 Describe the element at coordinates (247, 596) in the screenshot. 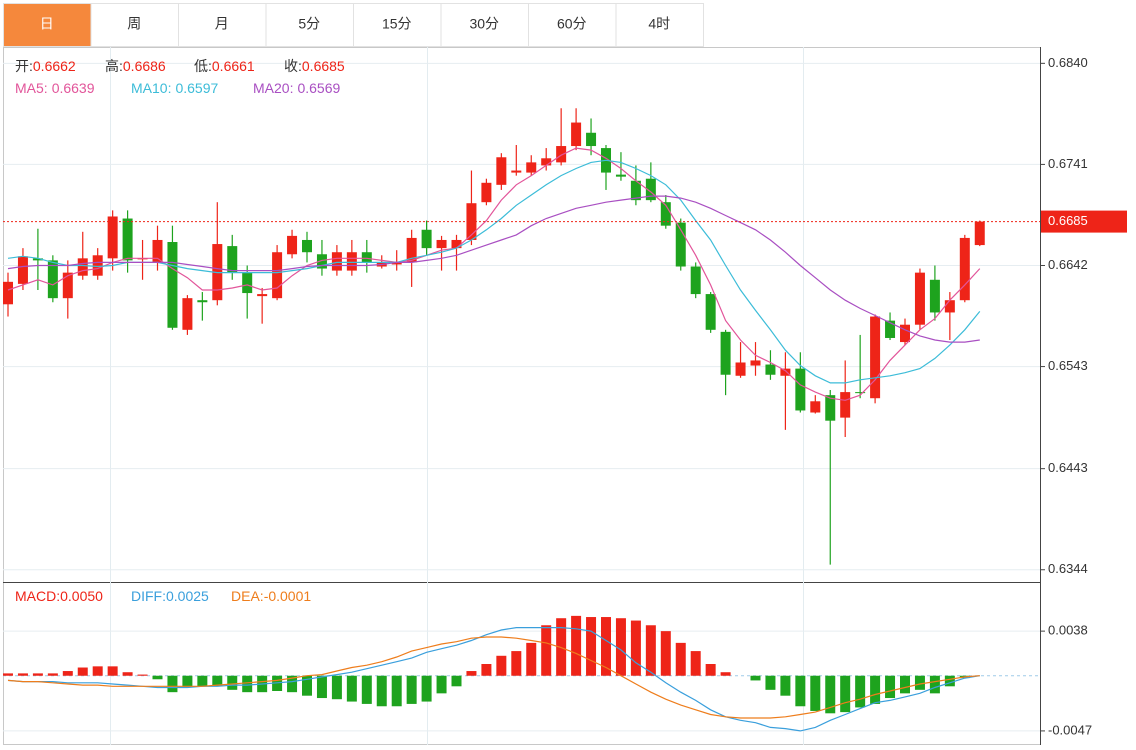

I see `readout-name: DEA:` at that location.